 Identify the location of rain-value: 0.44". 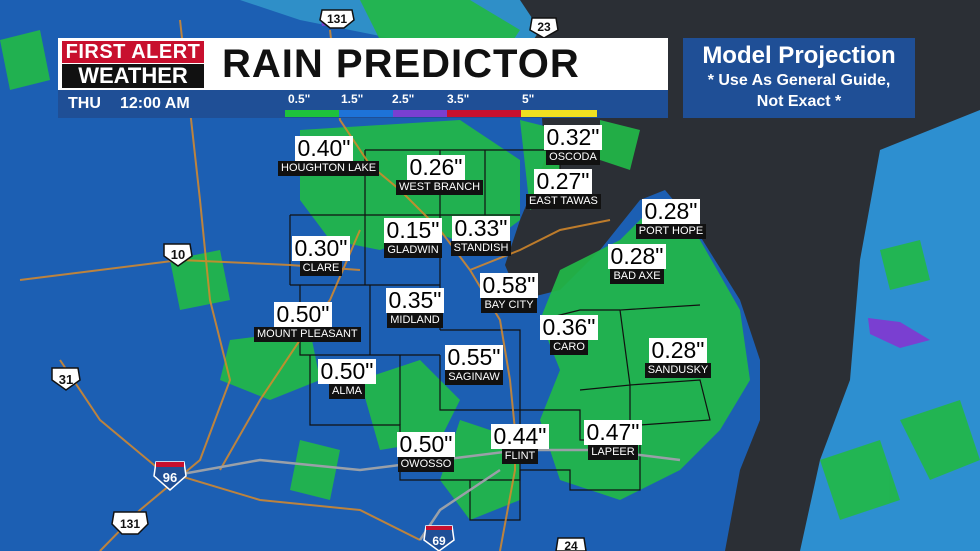
(520, 436).